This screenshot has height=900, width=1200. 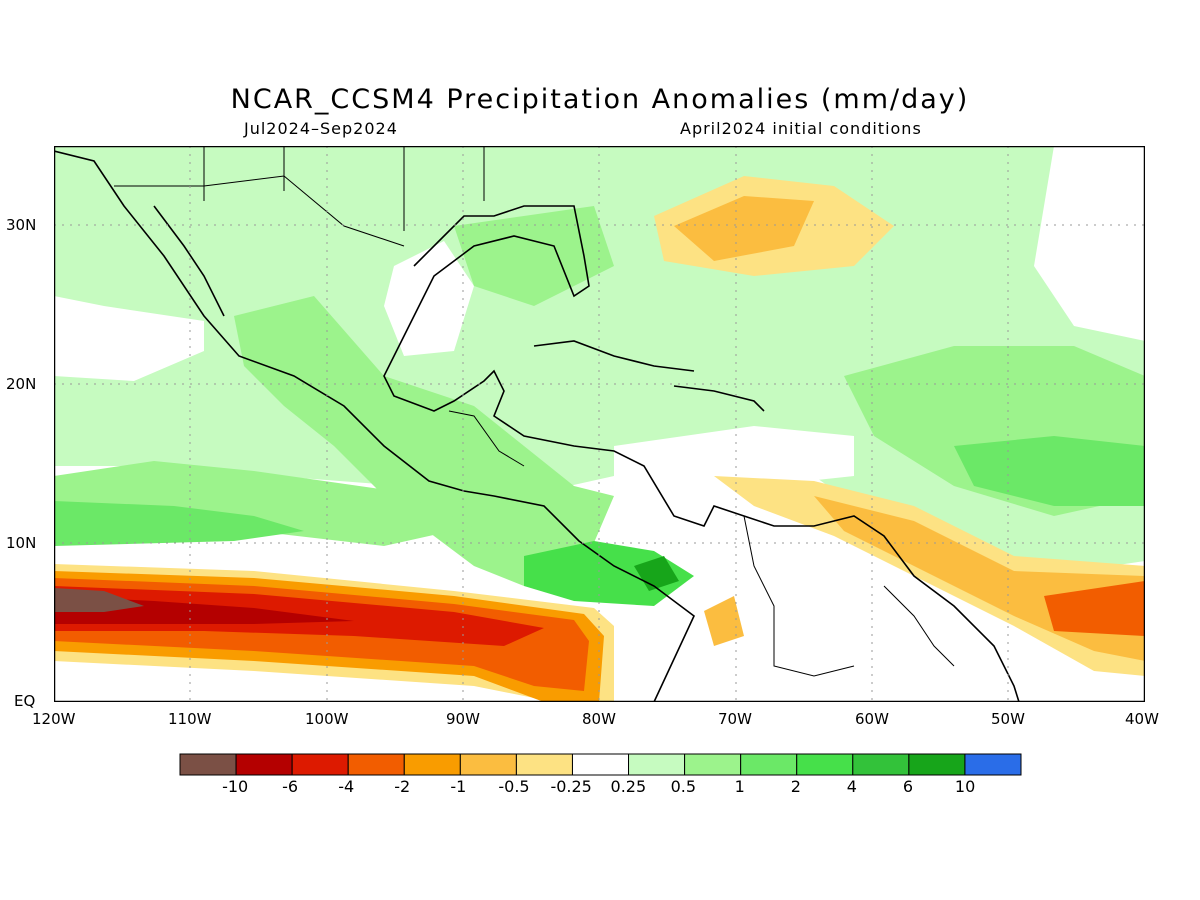 I want to click on atlantic-dry-core, so click(x=1094, y=608).